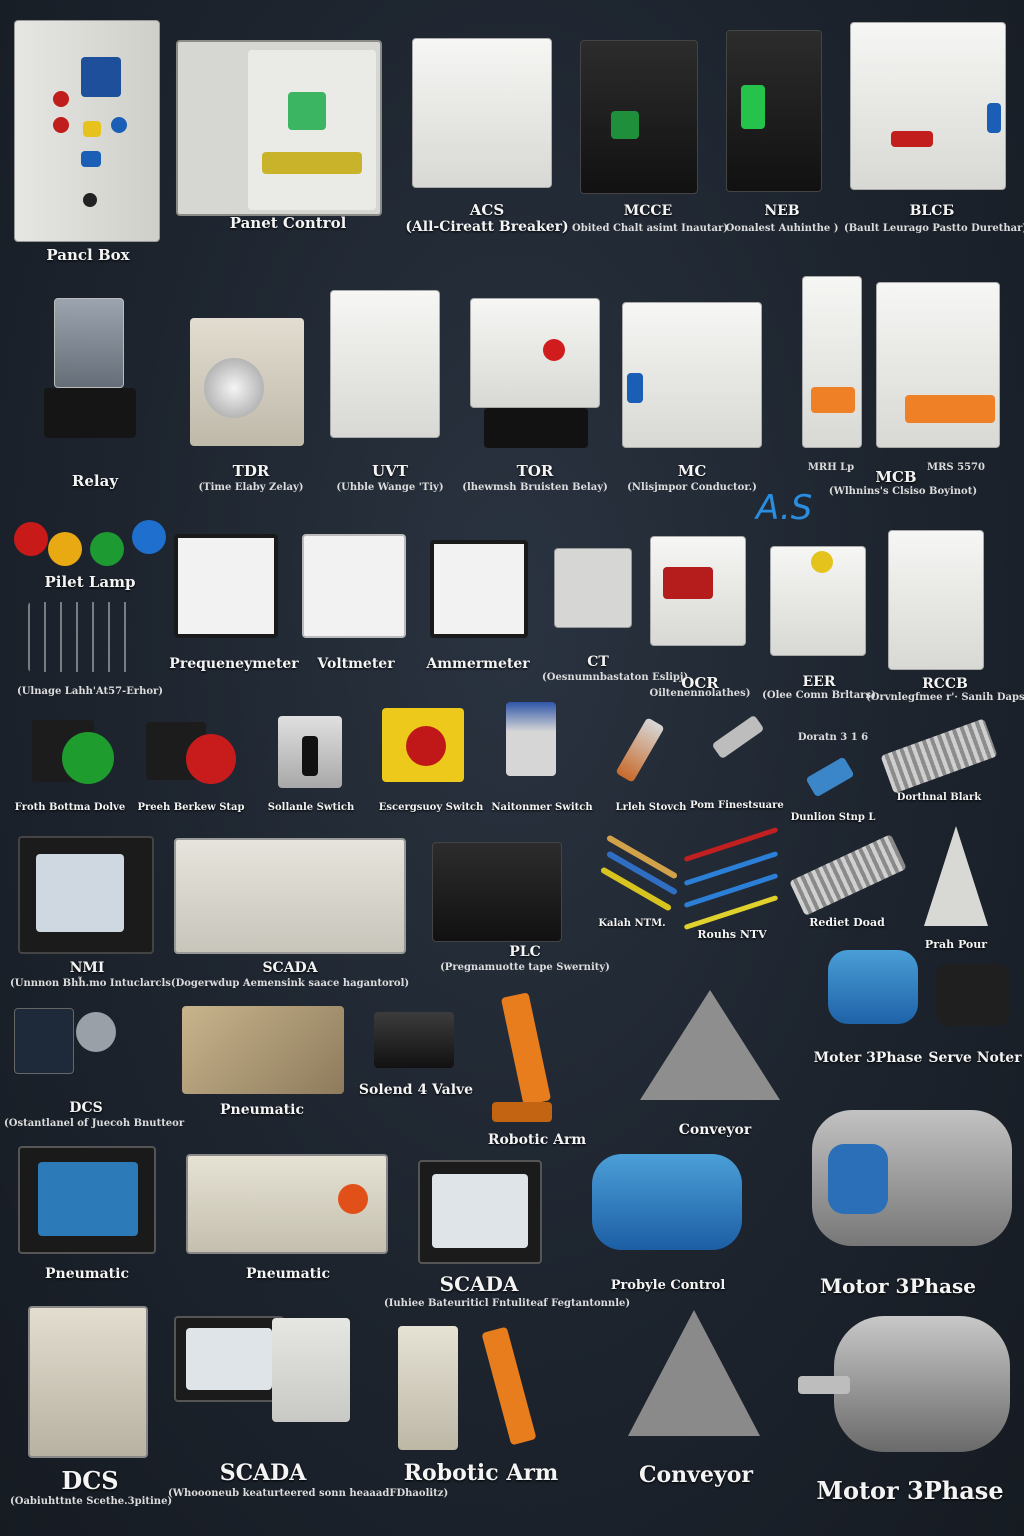  I want to click on product-frequencymeter: Prequeneymeter, so click(234, 605).